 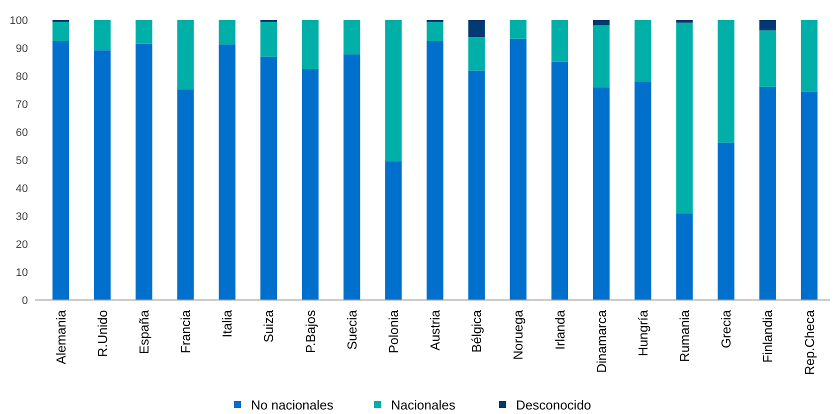 I want to click on x-tick-label: Suecia, so click(x=352, y=329).